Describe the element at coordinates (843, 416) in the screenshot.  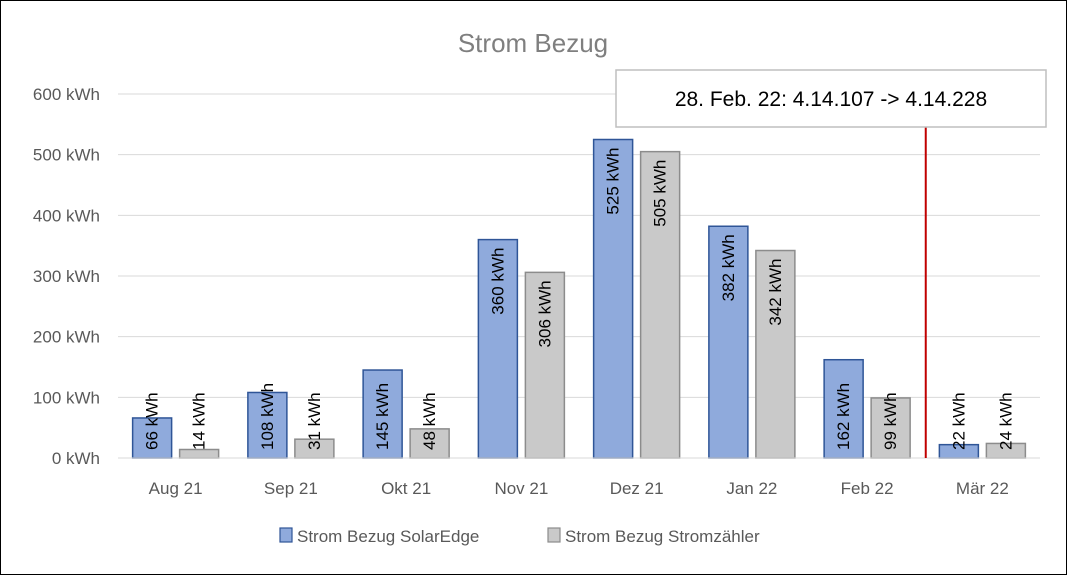
I see `data-label: 162 kWh` at that location.